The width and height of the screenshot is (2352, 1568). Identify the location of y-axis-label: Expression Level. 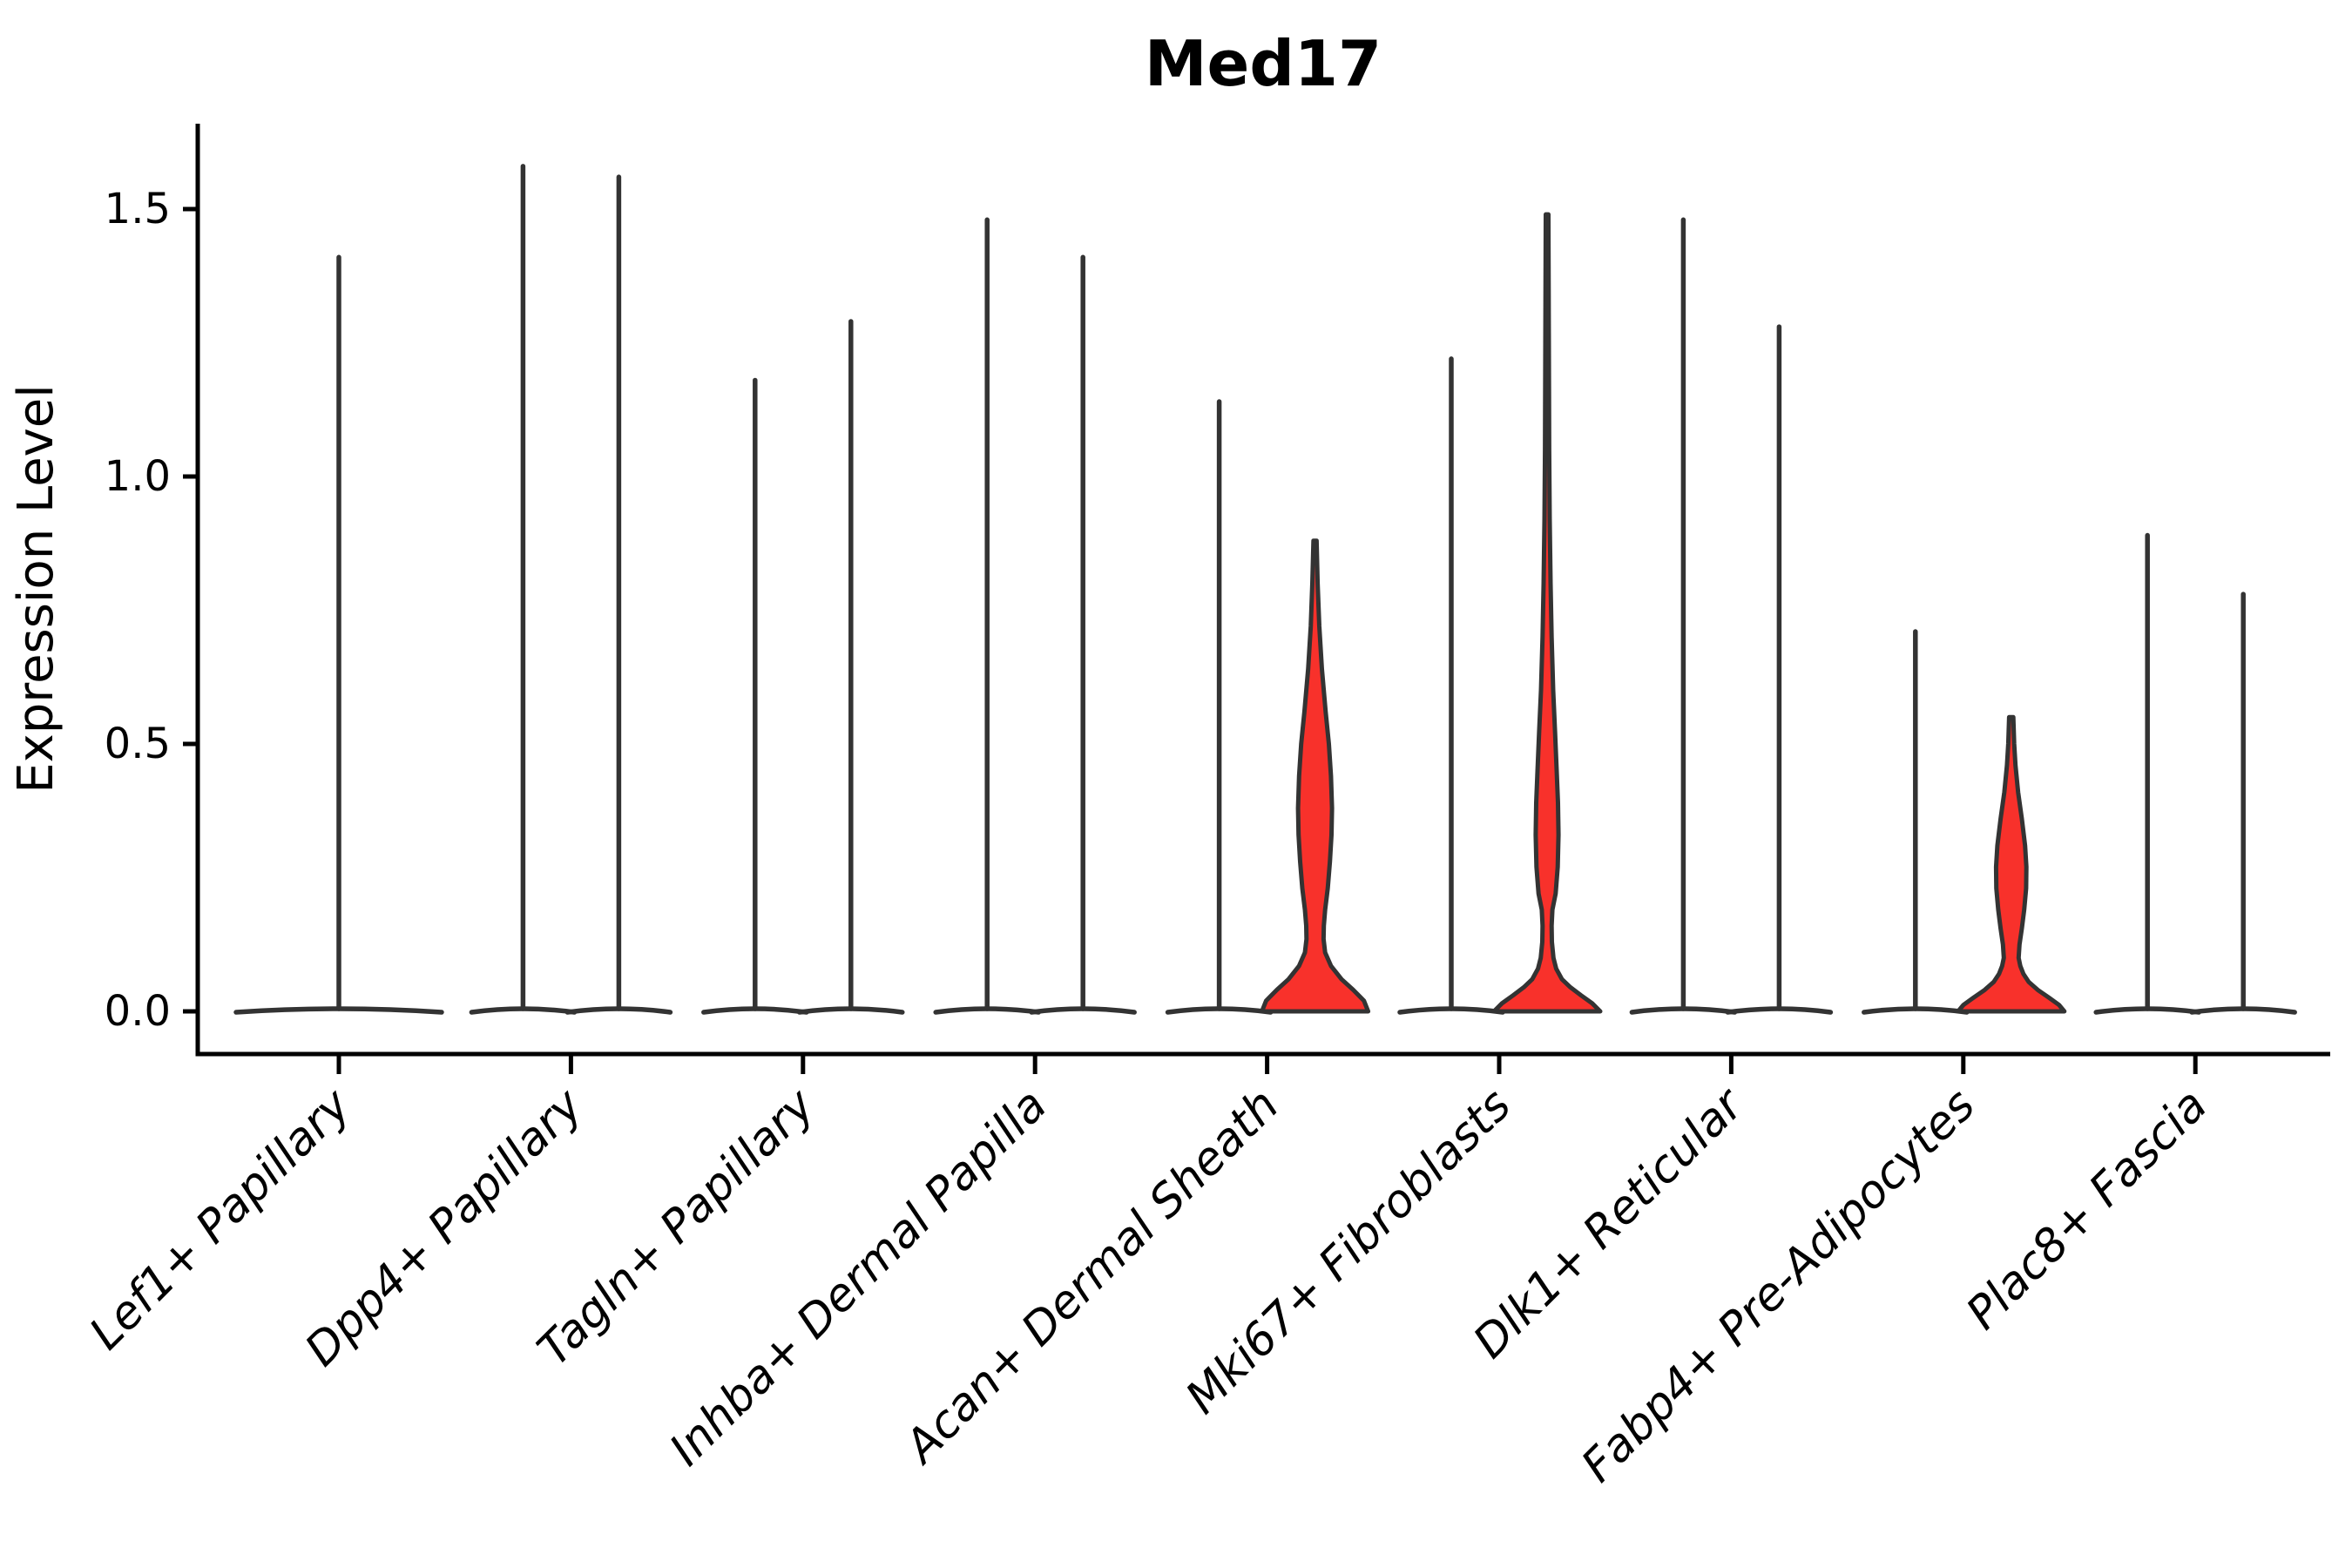
(36, 589).